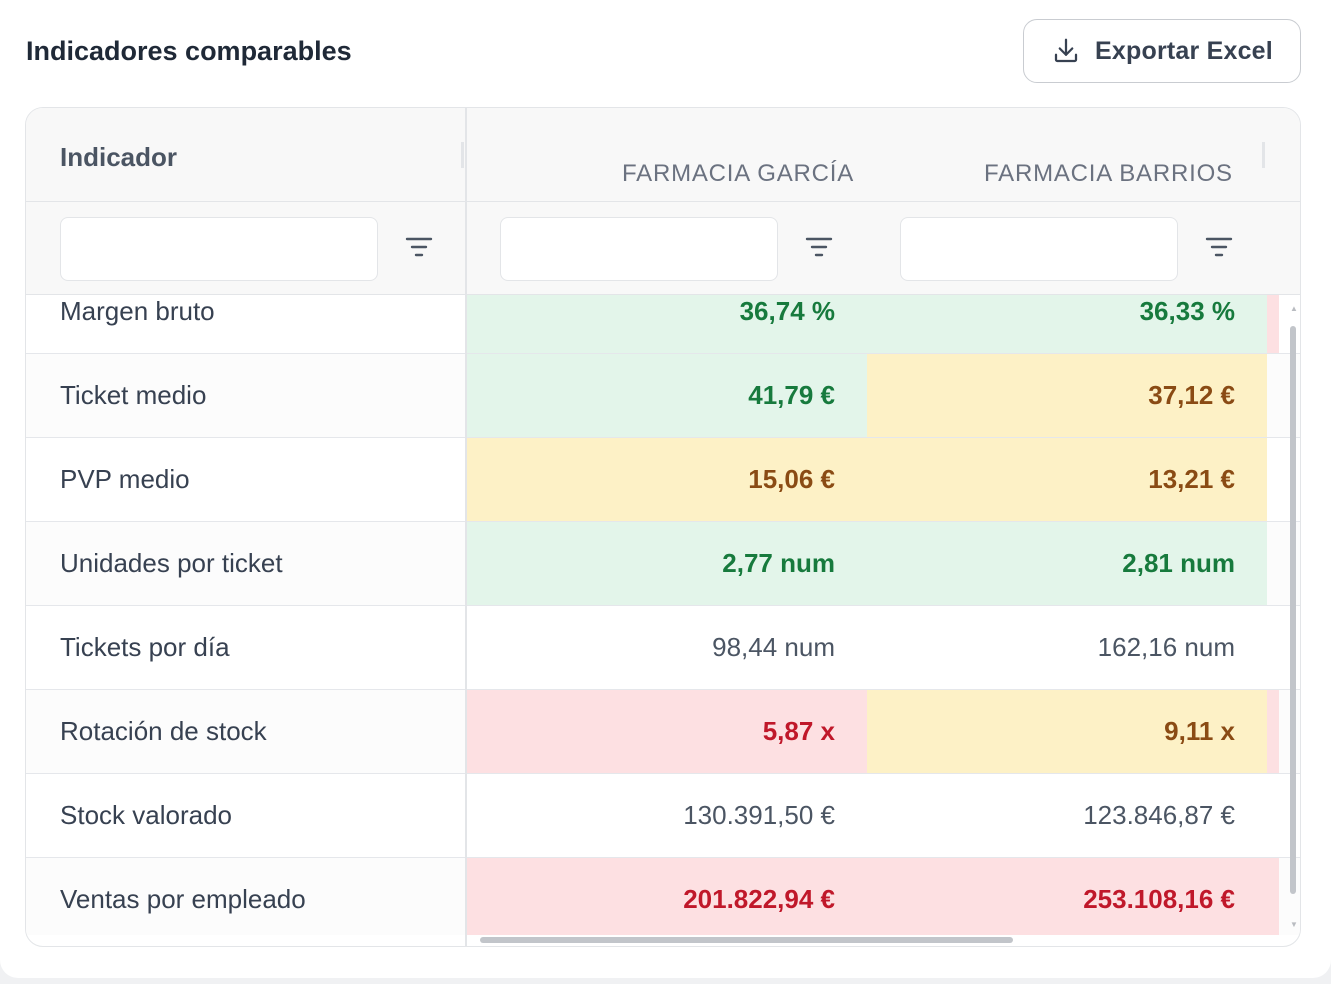 This screenshot has width=1331, height=984. Describe the element at coordinates (667, 479) in the screenshot. I see `value-cell-farmacia-garcia: 15,06 €` at that location.